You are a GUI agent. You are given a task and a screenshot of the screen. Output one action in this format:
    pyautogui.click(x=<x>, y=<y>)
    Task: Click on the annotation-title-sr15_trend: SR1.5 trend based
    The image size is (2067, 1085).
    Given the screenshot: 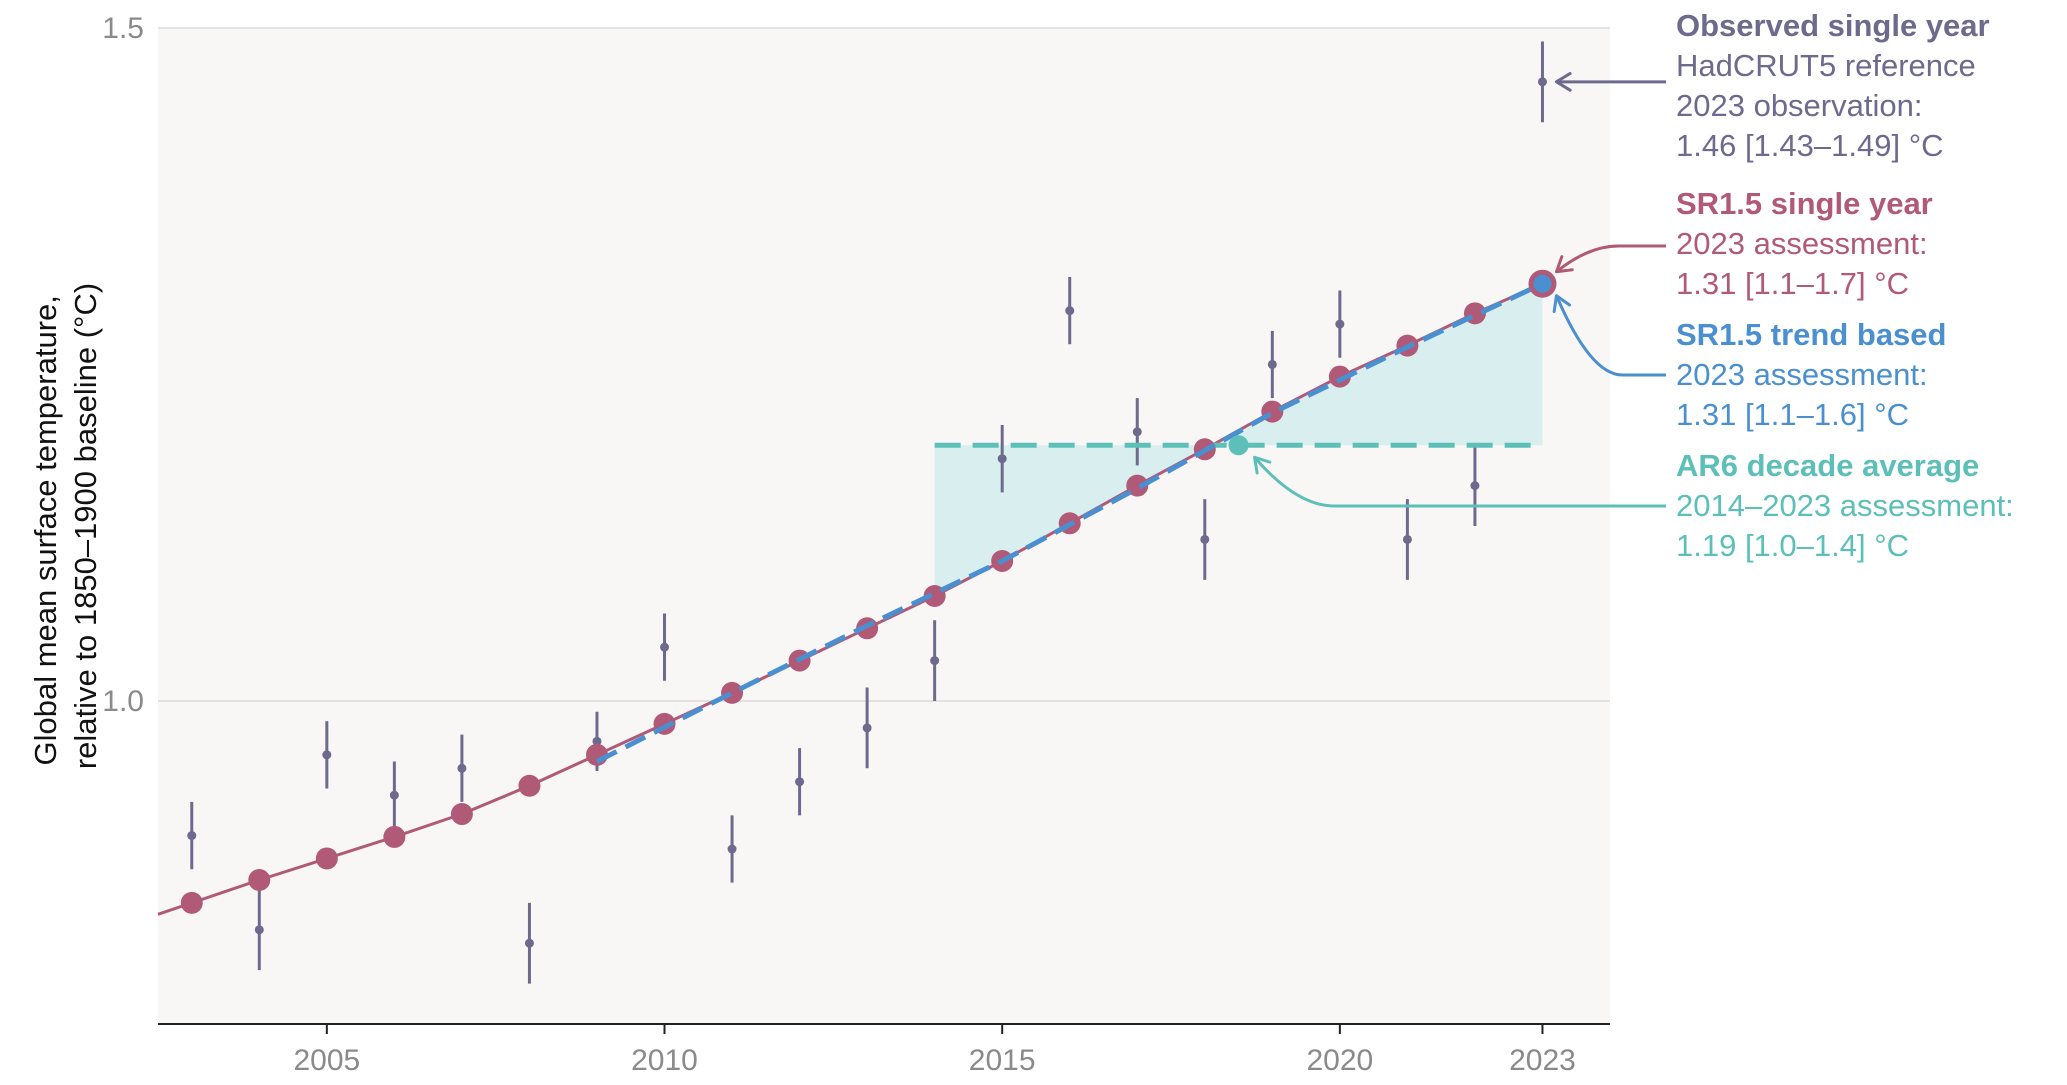 What is the action you would take?
    pyautogui.click(x=1811, y=334)
    